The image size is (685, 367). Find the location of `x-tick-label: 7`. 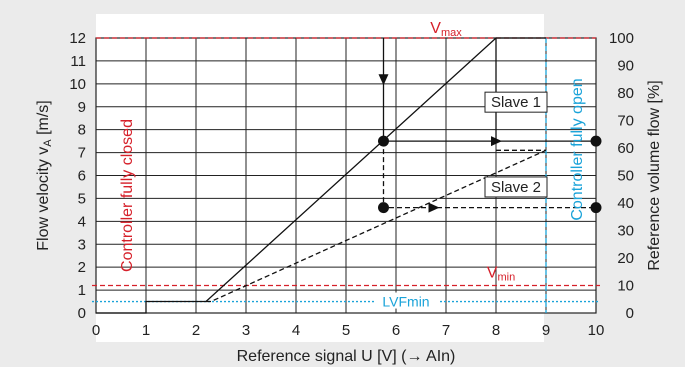

x-tick-label: 7 is located at coordinates (446, 330).